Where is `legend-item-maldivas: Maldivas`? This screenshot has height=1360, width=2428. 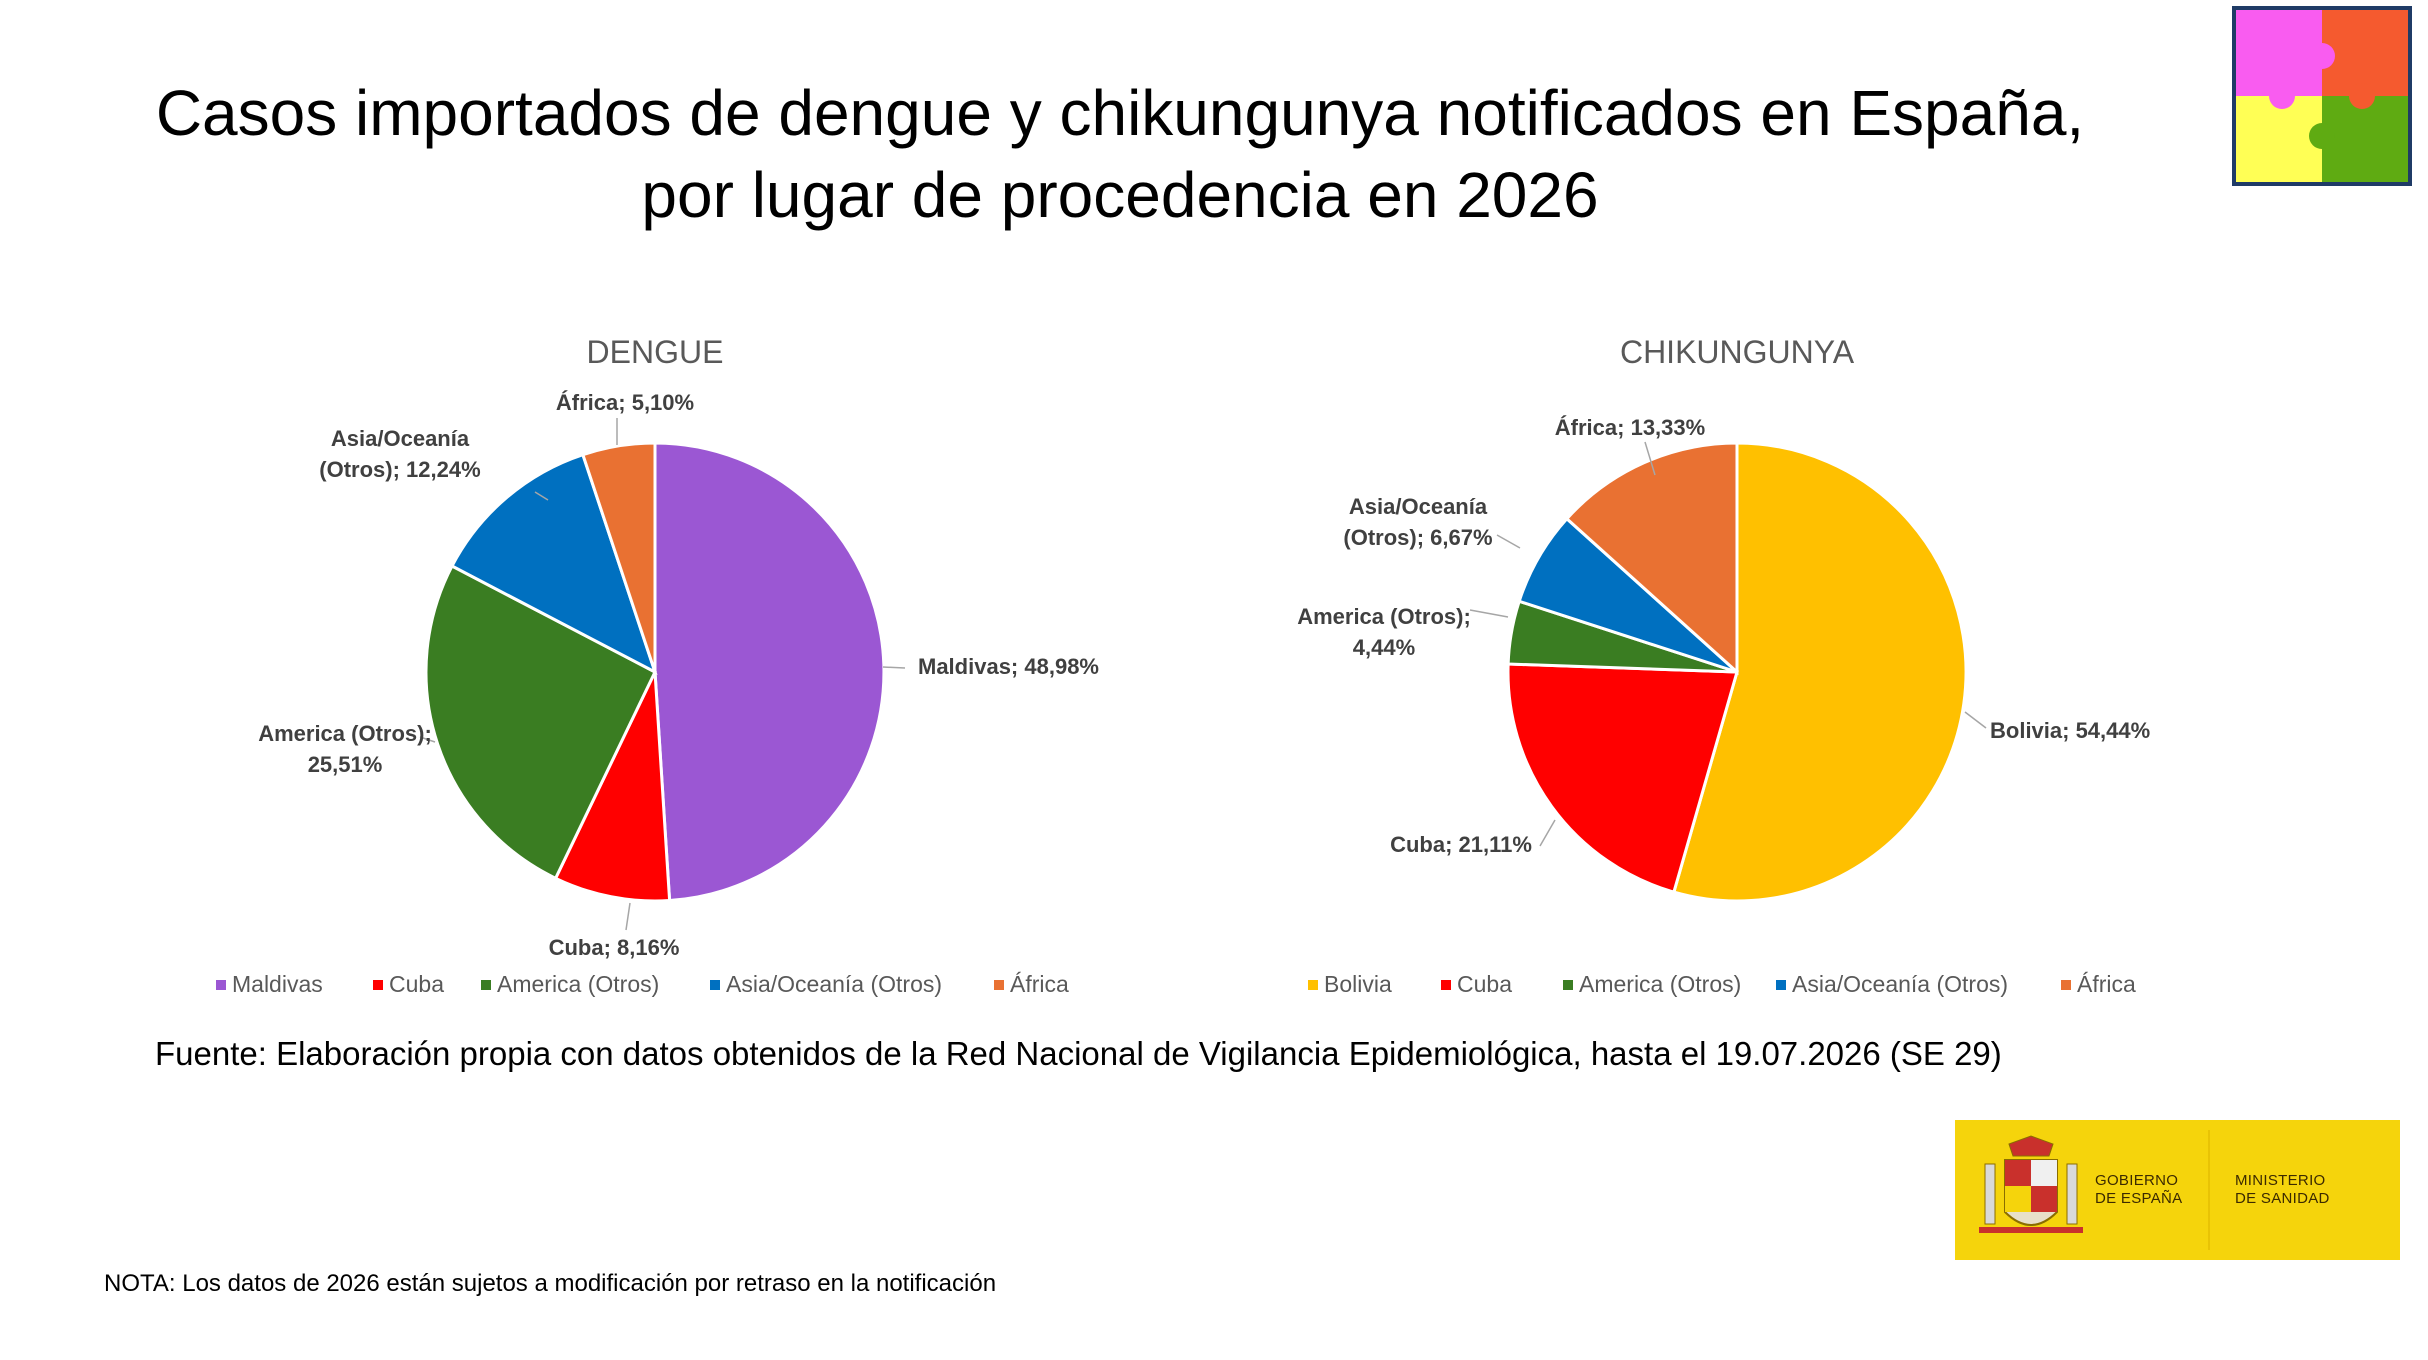
legend-item-maldivas: Maldivas is located at coordinates (269, 984).